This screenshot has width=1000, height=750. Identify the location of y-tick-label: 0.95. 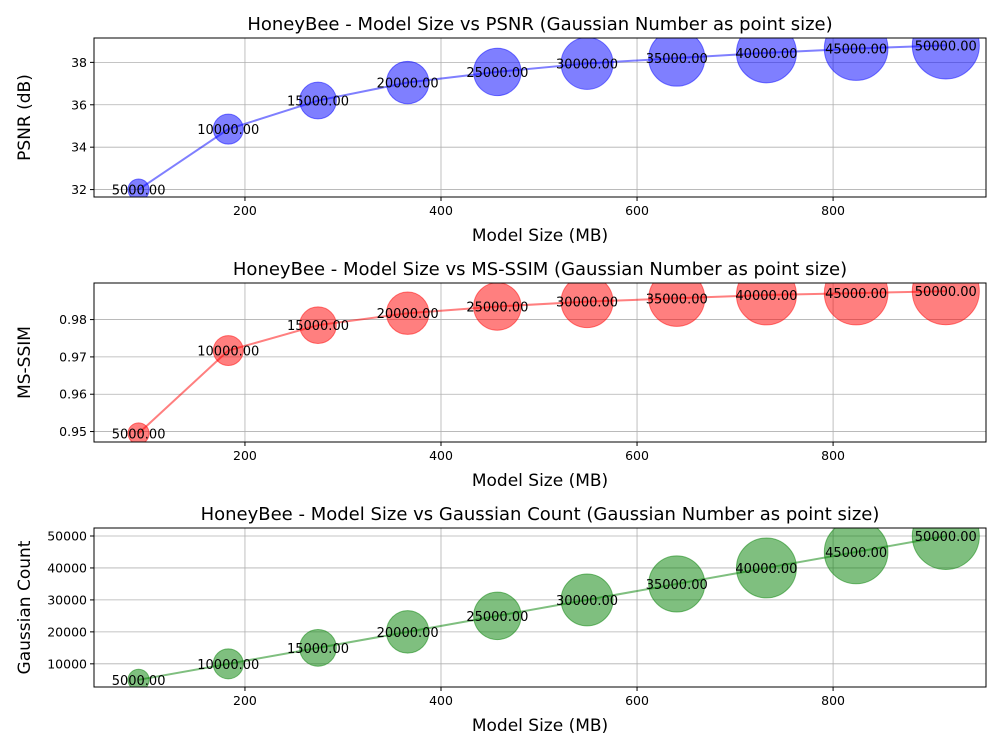
(73, 431).